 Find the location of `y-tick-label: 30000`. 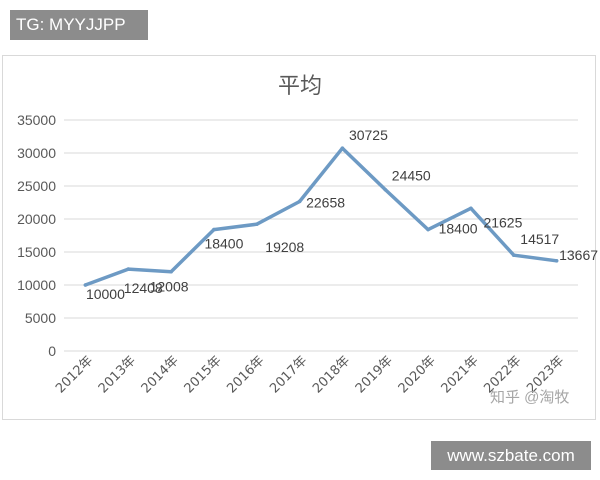

y-tick-label: 30000 is located at coordinates (36, 153).